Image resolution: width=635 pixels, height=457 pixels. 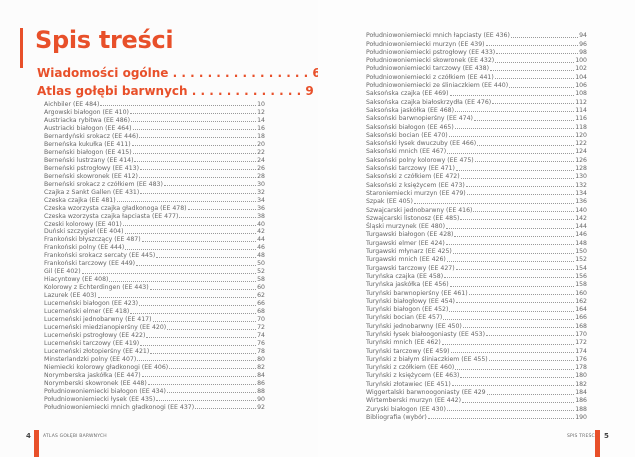 What do you see at coordinates (154, 255) in the screenshot?
I see `toc-entry: Frankoński srokacz sercaty (EE 445) 48` at bounding box center [154, 255].